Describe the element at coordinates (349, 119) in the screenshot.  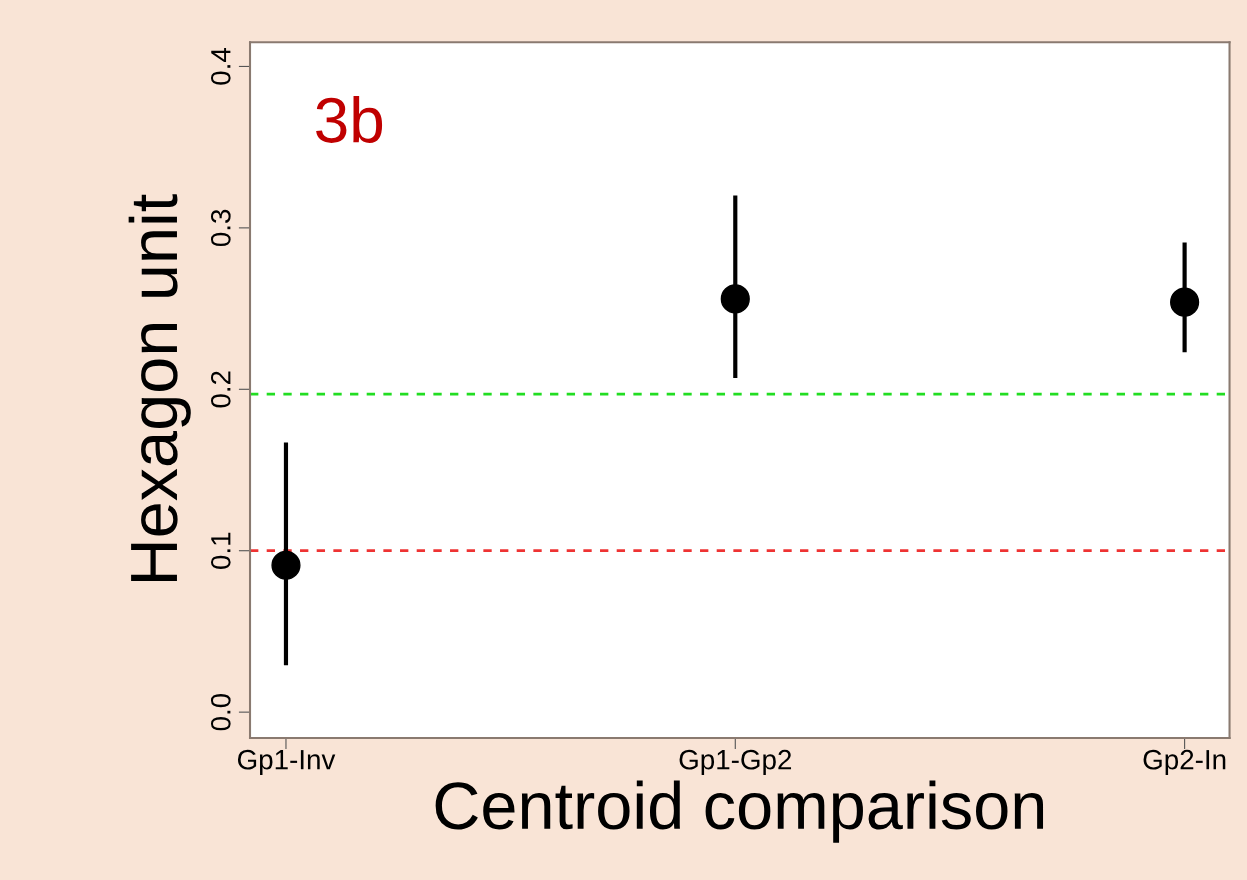
I see `annotation: 3b` at that location.